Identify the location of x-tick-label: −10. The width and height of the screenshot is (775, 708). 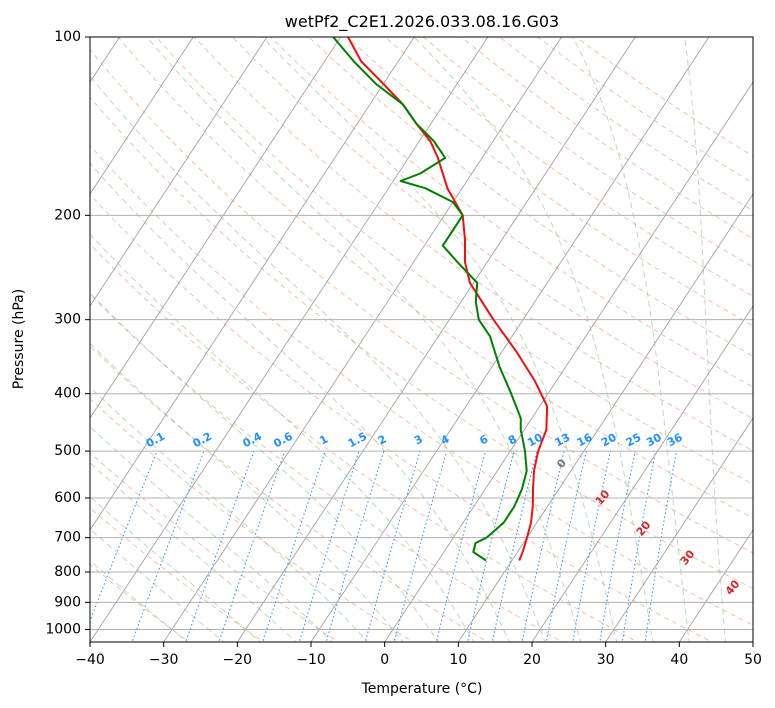
(311, 660).